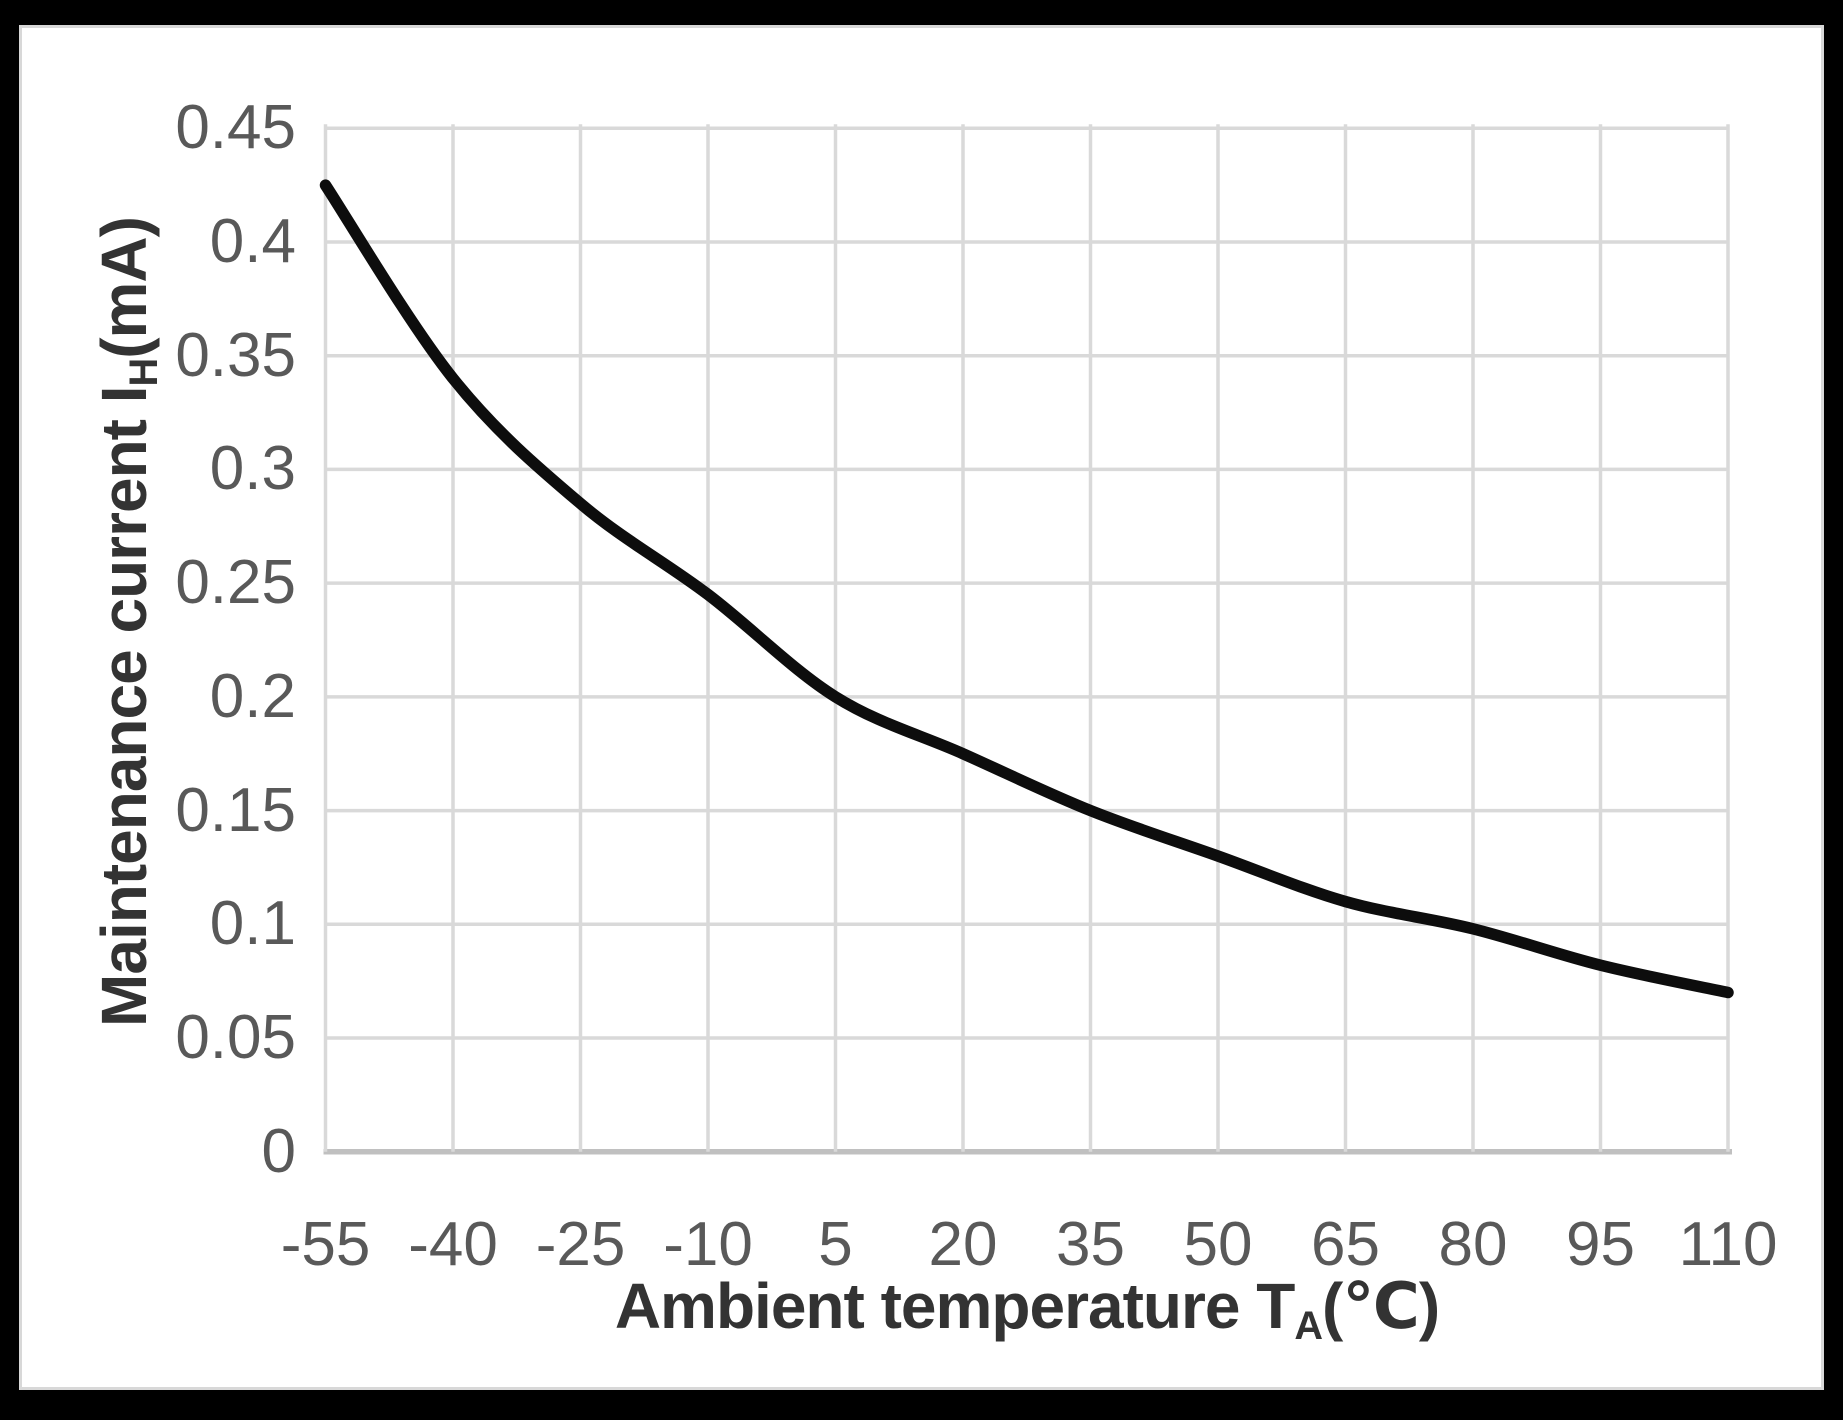  What do you see at coordinates (235, 355) in the screenshot?
I see `y-tick-label: 0.35` at bounding box center [235, 355].